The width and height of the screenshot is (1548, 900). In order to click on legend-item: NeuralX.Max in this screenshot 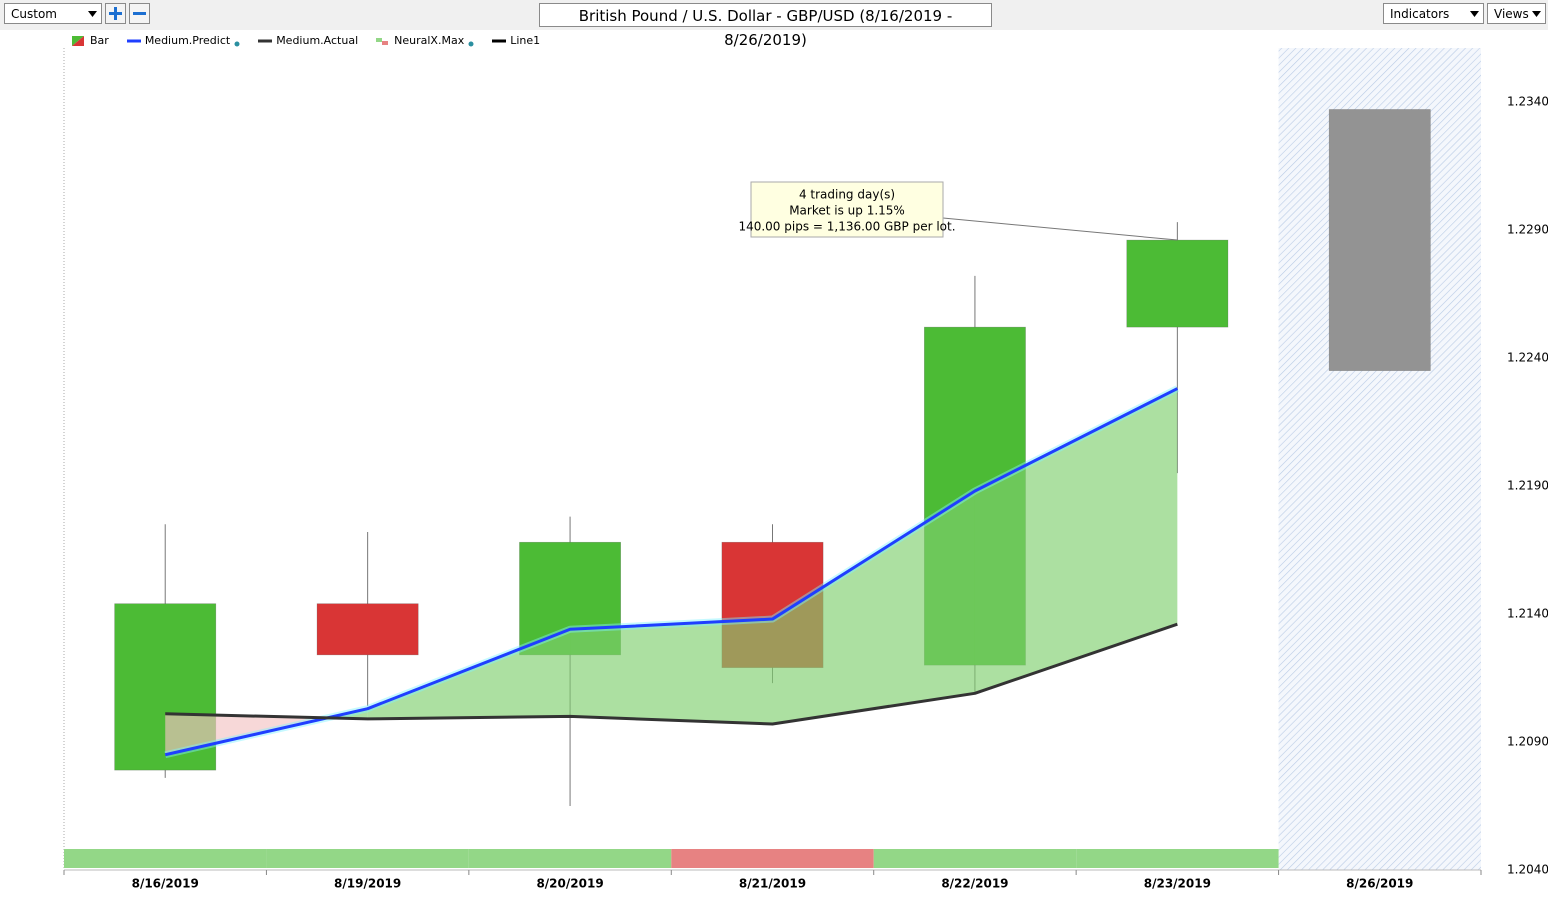, I will do `click(425, 40)`.